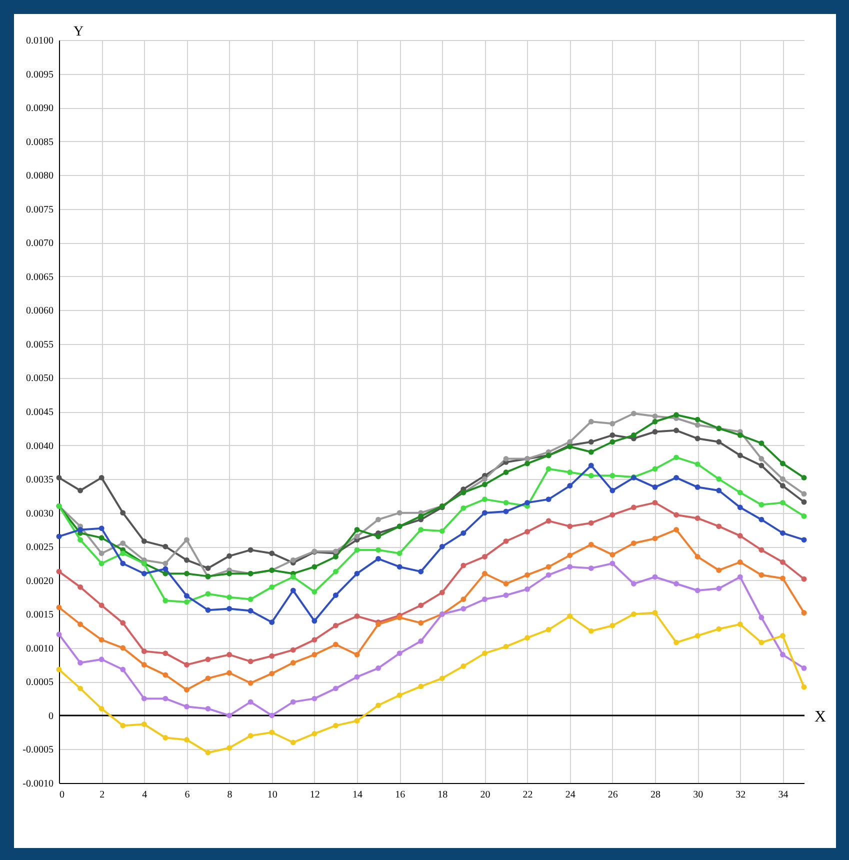 This screenshot has height=860, width=849. I want to click on y-tick-label: 0.0060, so click(40, 311).